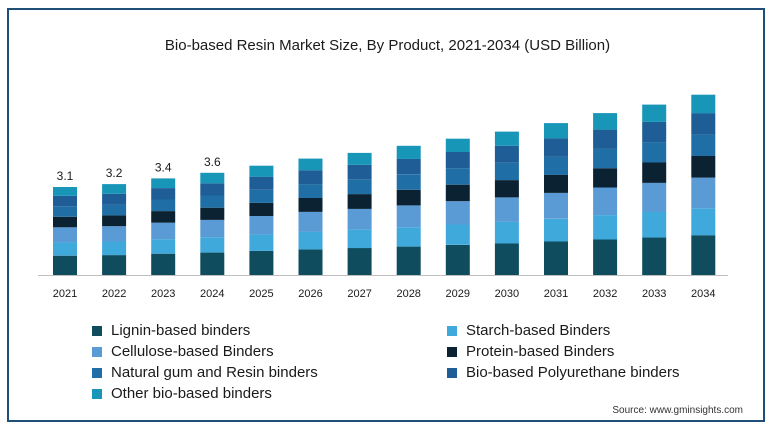 This screenshot has width=775, height=433. Describe the element at coordinates (261, 294) in the screenshot. I see `x-tick-label: 2025` at that location.